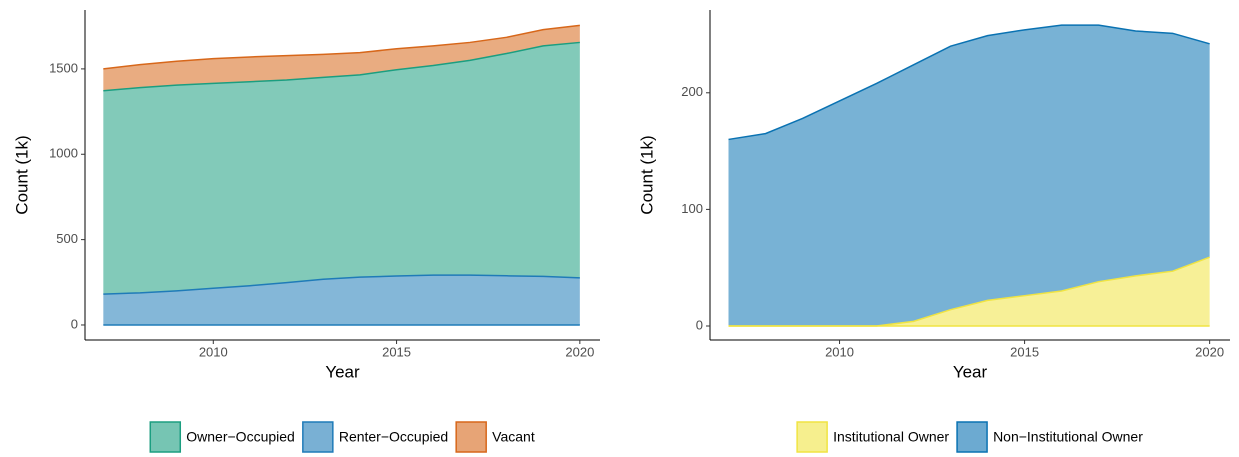 The width and height of the screenshot is (1239, 457). I want to click on y-tick-label: 500, so click(67, 238).